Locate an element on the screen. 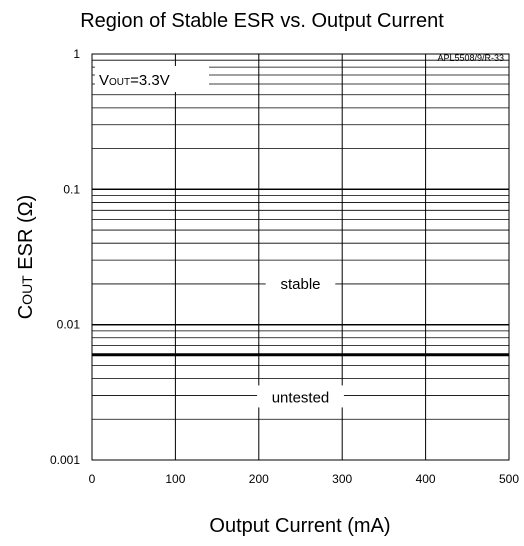 The height and width of the screenshot is (546, 524). x-tick-label-300: 300 is located at coordinates (342, 479).